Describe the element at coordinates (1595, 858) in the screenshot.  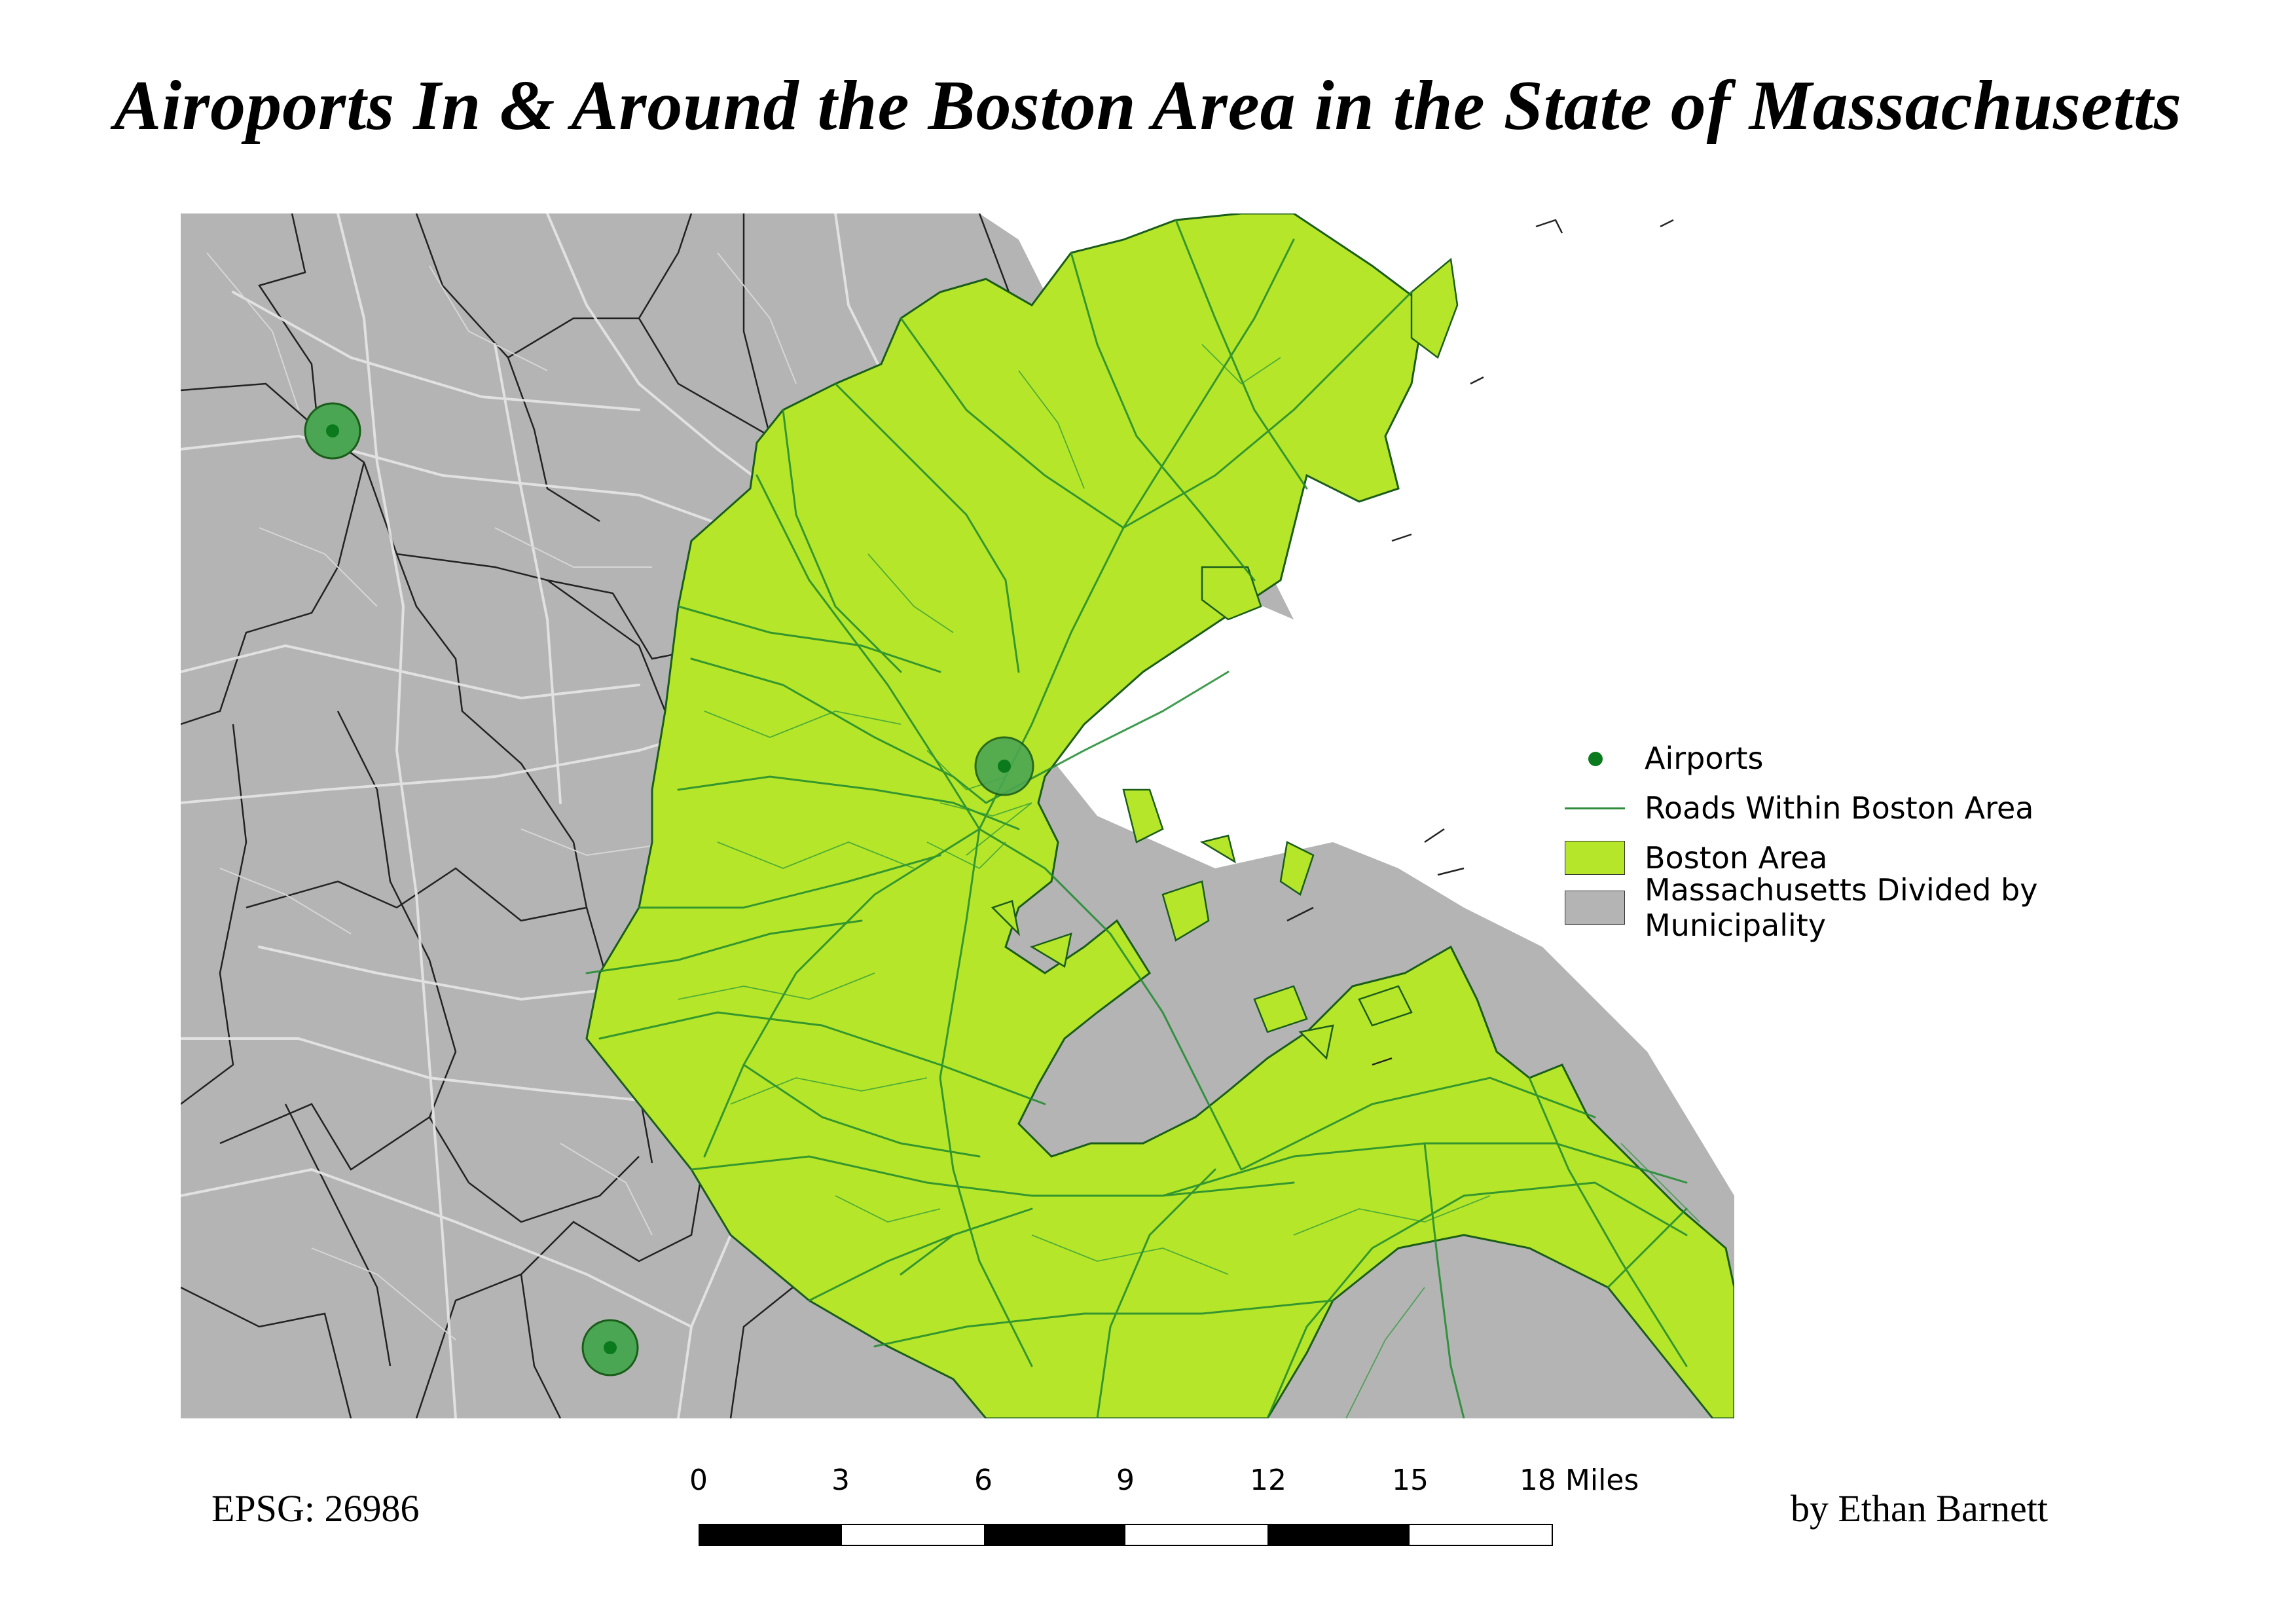
I see `boston-area-swatch-icon` at that location.